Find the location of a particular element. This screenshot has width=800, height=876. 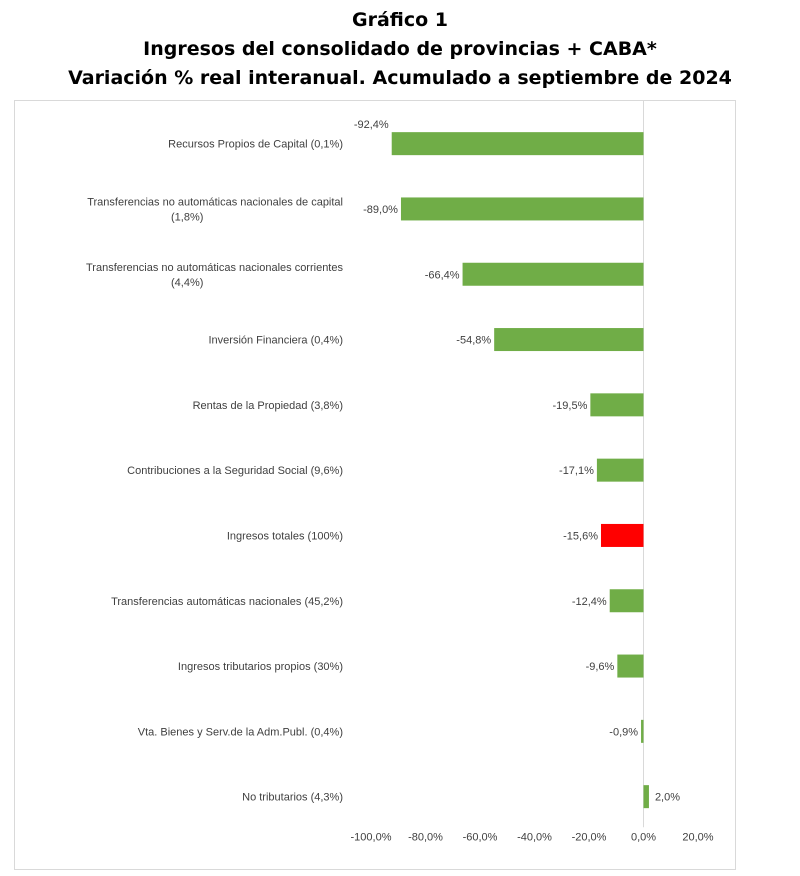

value-label-0: -92,4% is located at coordinates (371, 125).